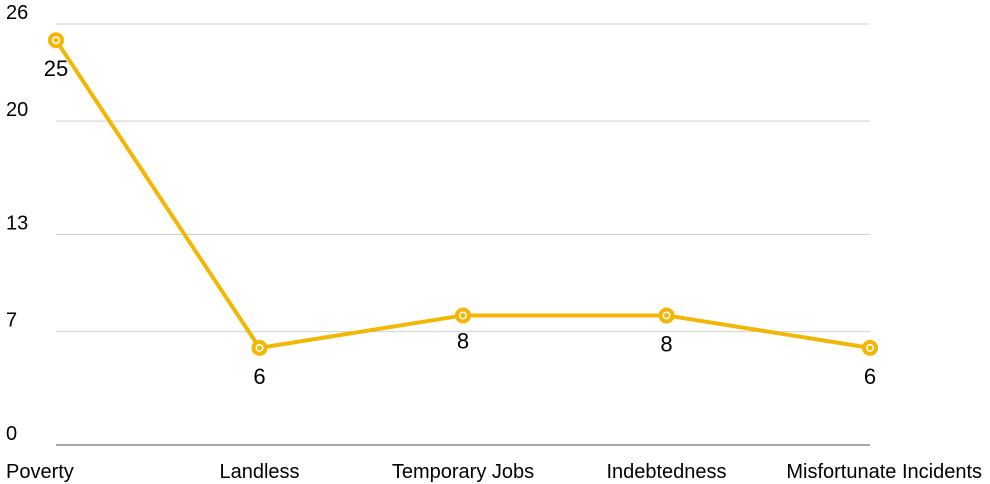  Describe the element at coordinates (56, 68) in the screenshot. I see `data-label-poverty: 25` at that location.